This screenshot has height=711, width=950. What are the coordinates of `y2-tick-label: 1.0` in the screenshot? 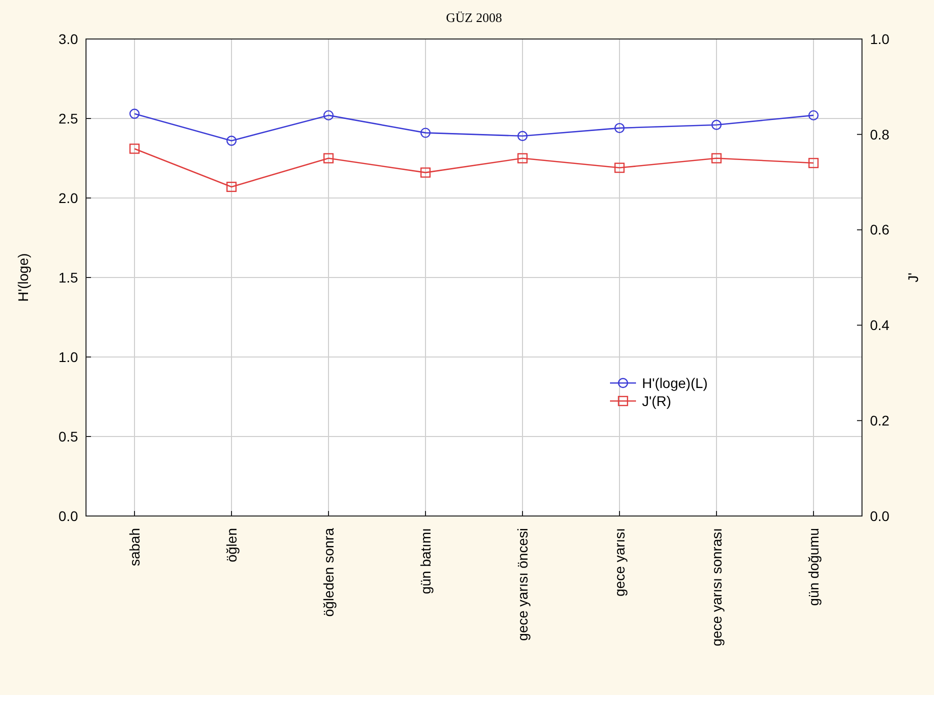 It's located at (880, 38).